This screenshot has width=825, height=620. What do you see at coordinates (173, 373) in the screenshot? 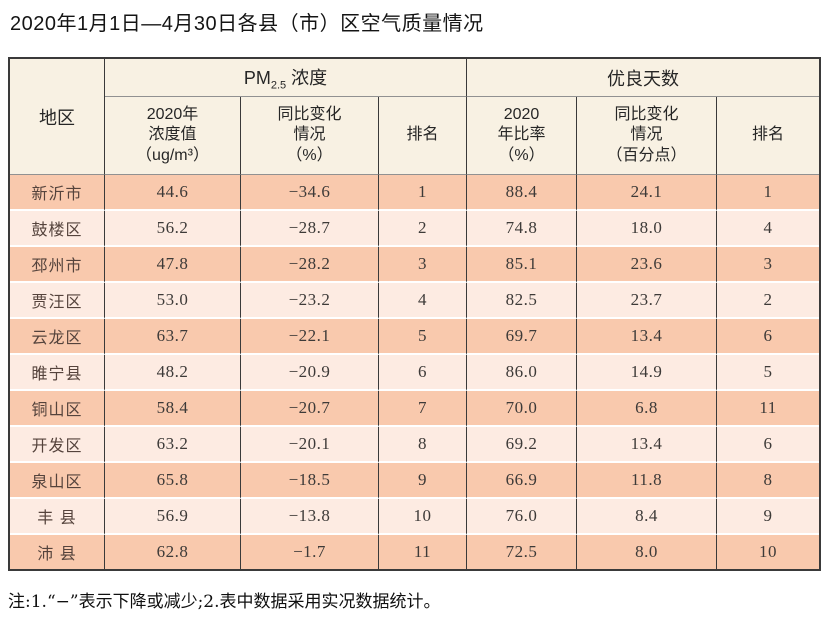
I see `pm-value-cell: 48.2` at bounding box center [173, 373].